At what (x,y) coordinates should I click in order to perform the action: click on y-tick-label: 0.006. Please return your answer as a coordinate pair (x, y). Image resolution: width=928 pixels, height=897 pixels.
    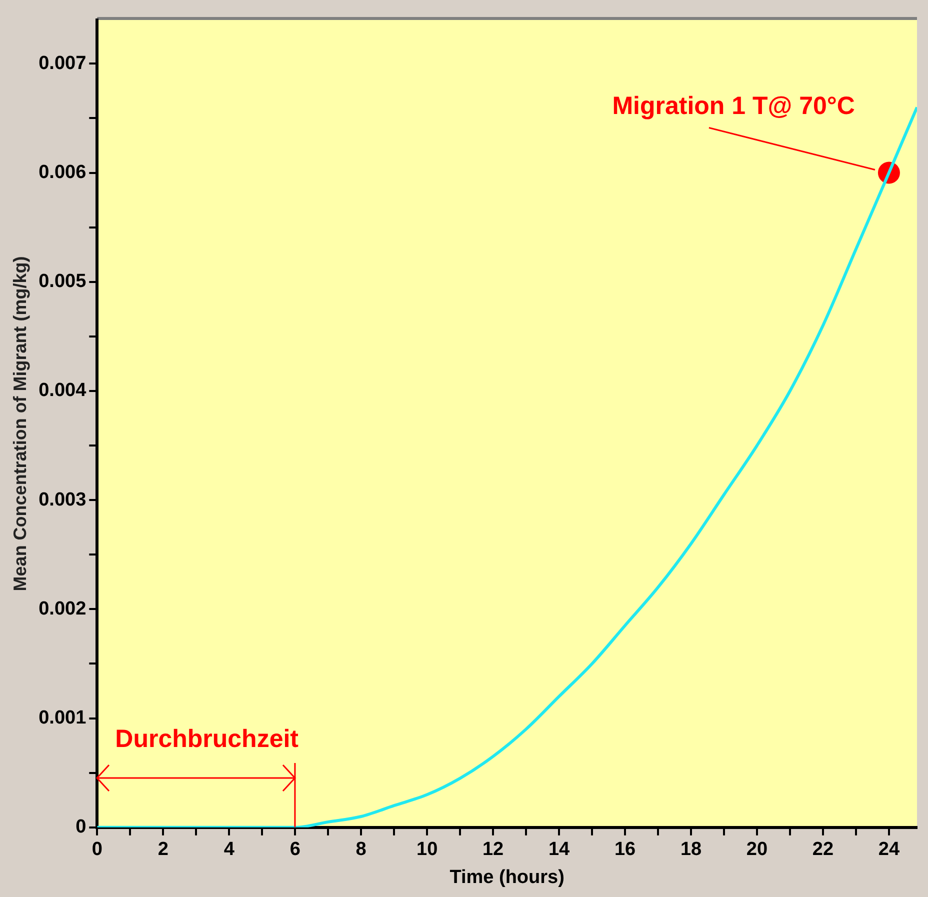
    Looking at the image, I should click on (62, 172).